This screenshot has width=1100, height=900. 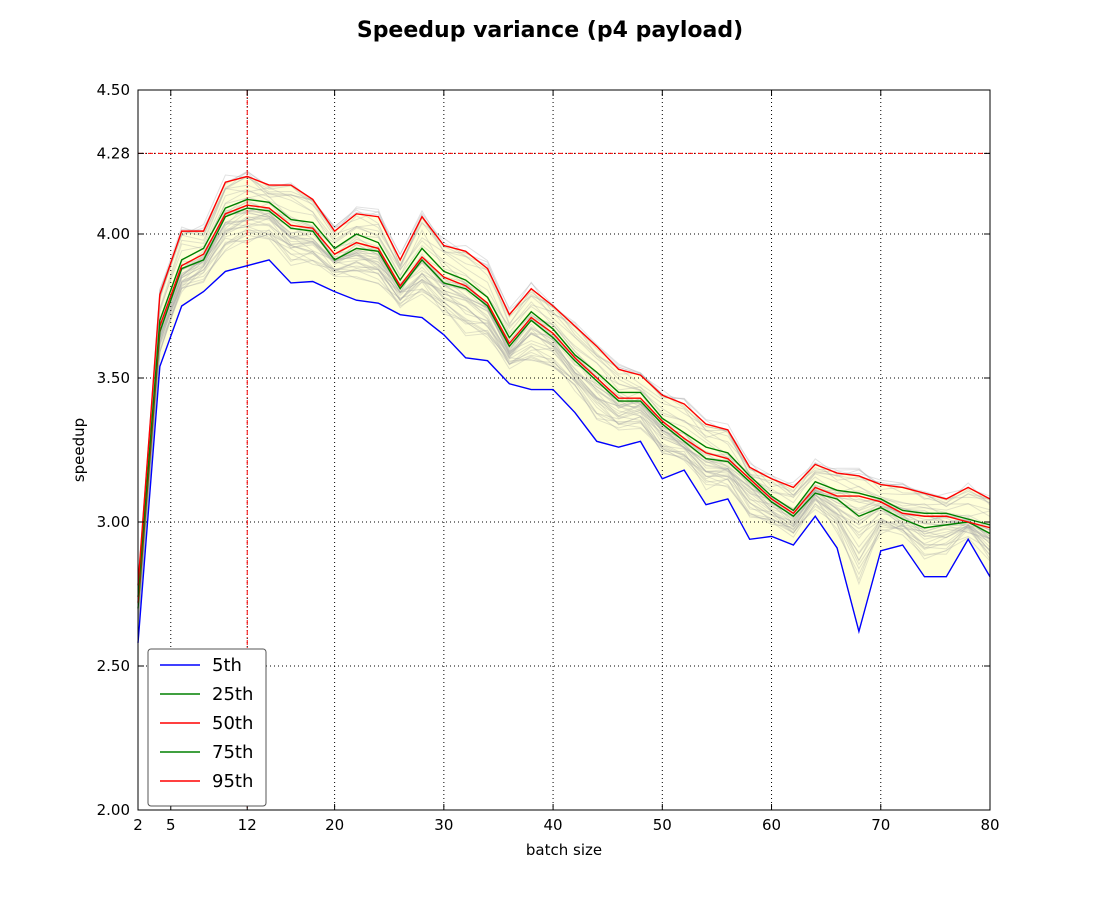 What do you see at coordinates (79, 450) in the screenshot?
I see `y-axis-label: speedup` at bounding box center [79, 450].